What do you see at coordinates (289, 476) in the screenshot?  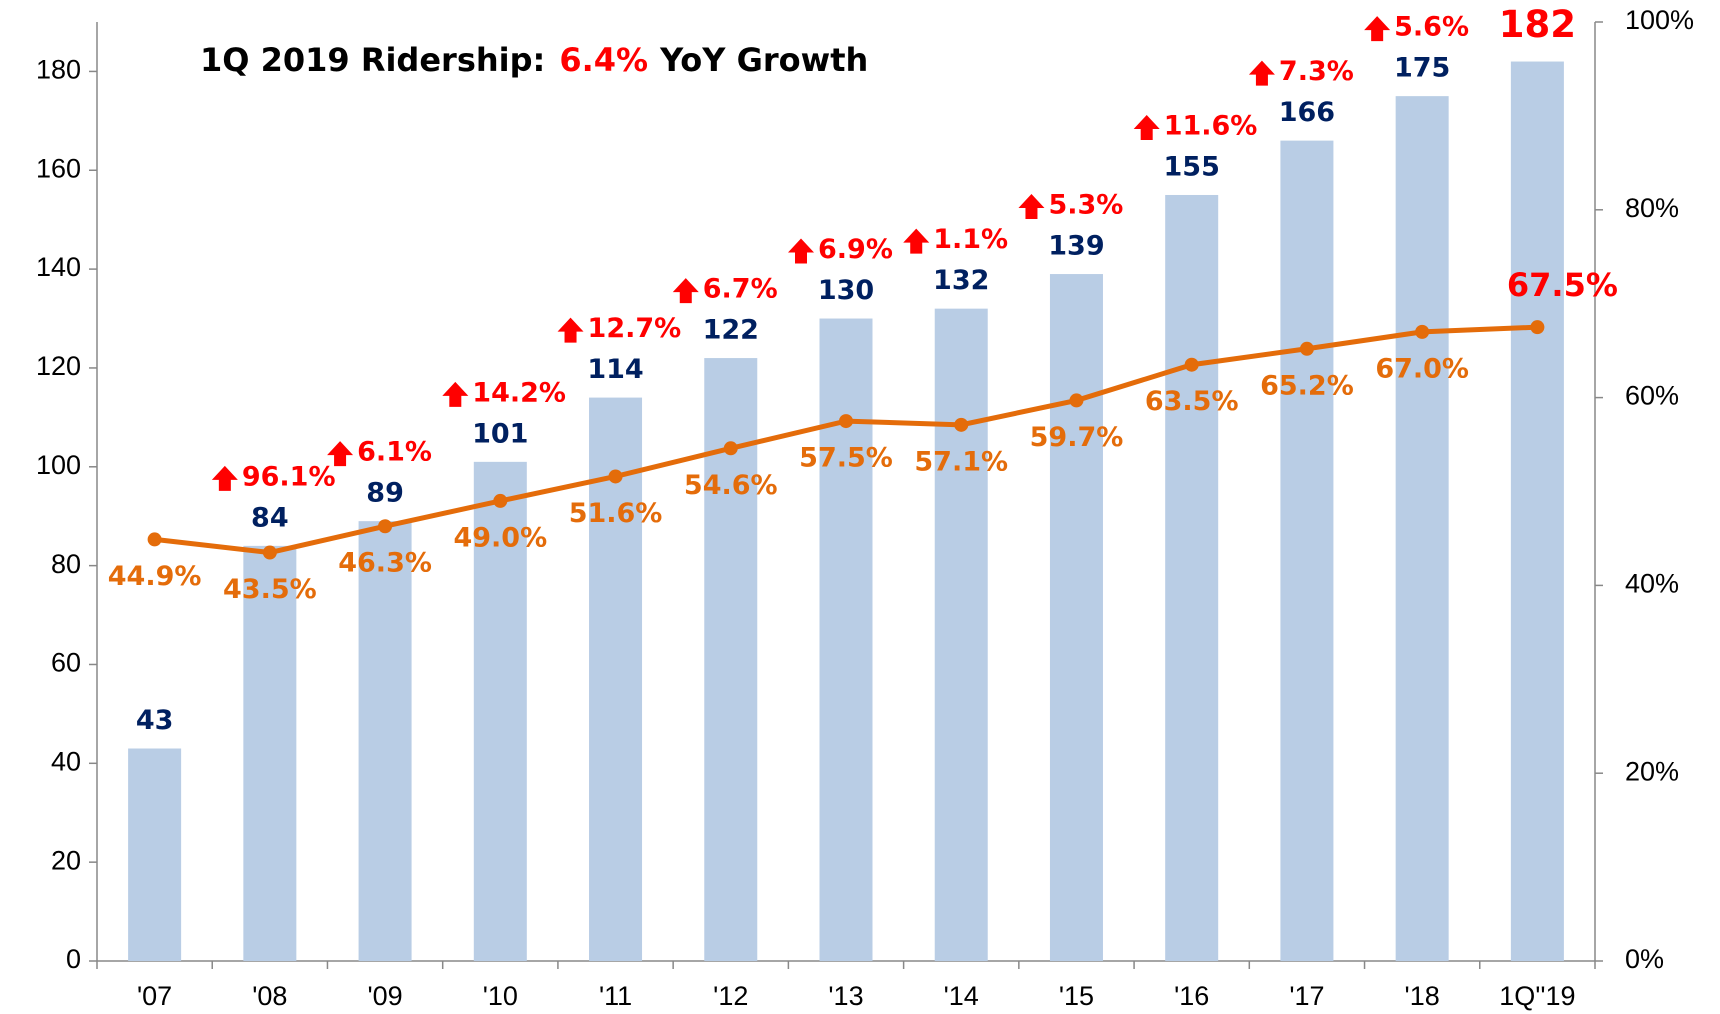 I see `growth-label: 96.1%` at bounding box center [289, 476].